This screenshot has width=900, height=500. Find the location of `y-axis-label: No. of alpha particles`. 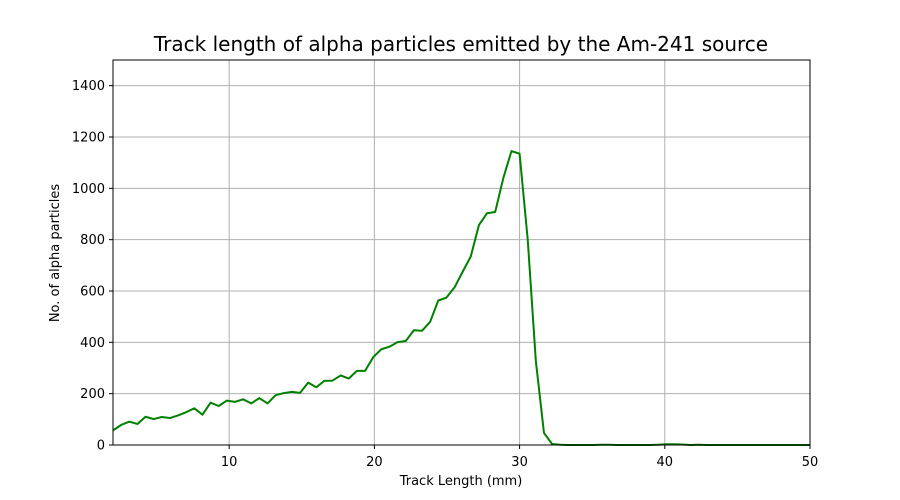

y-axis-label: No. of alpha particles is located at coordinates (55, 253).